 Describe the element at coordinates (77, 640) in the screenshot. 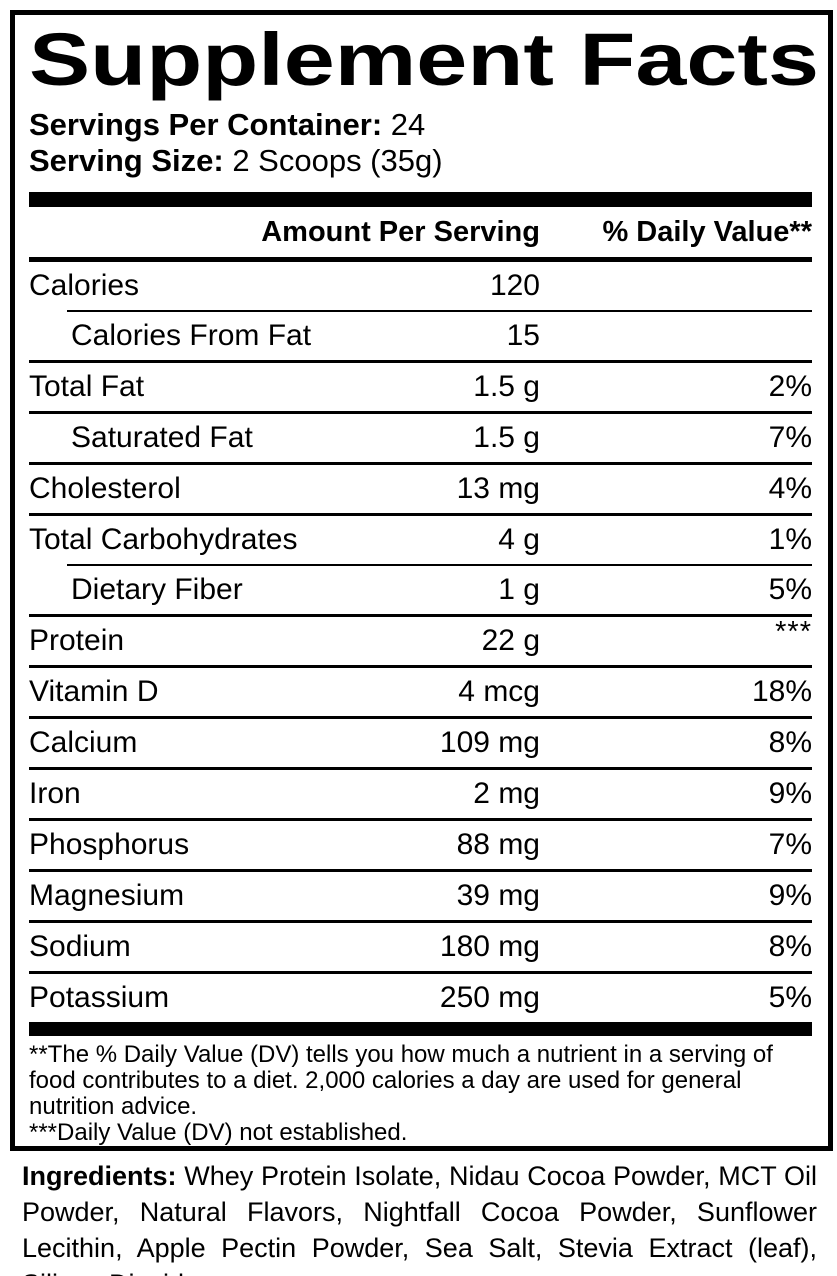

I see `nutrient-name: Protein` at that location.